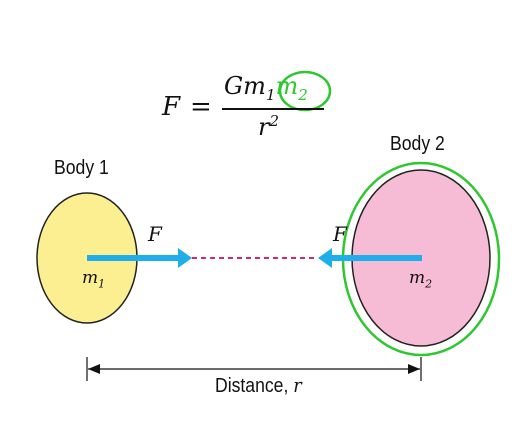 The height and width of the screenshot is (448, 528). I want to click on mass-1-sub: 1, so click(102, 284).